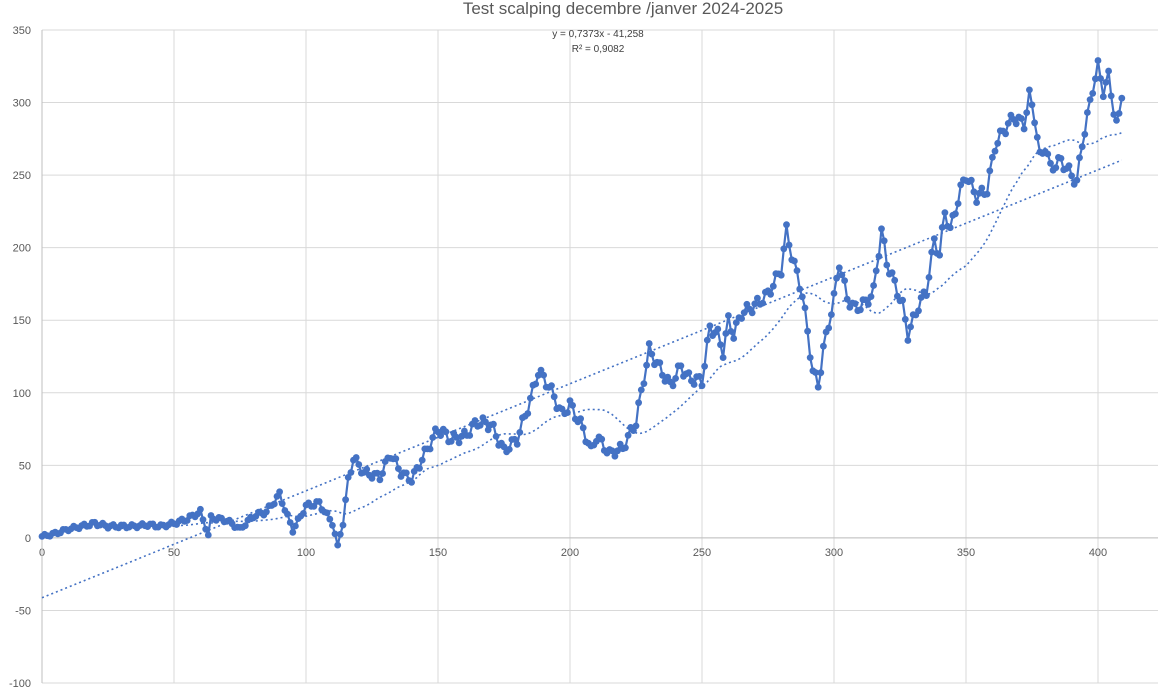  Describe the element at coordinates (702, 553) in the screenshot. I see `x-tick-label: 250` at that location.